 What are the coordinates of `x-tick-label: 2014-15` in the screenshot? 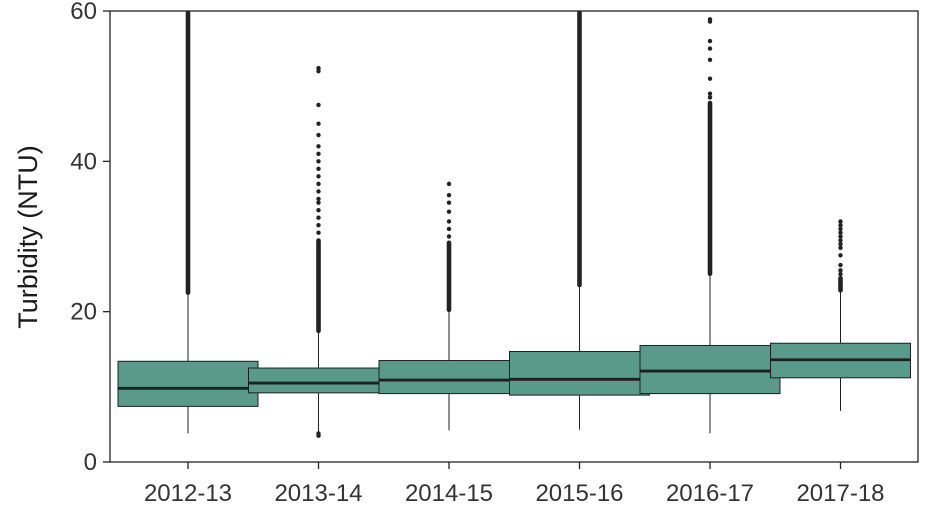 It's located at (449, 493).